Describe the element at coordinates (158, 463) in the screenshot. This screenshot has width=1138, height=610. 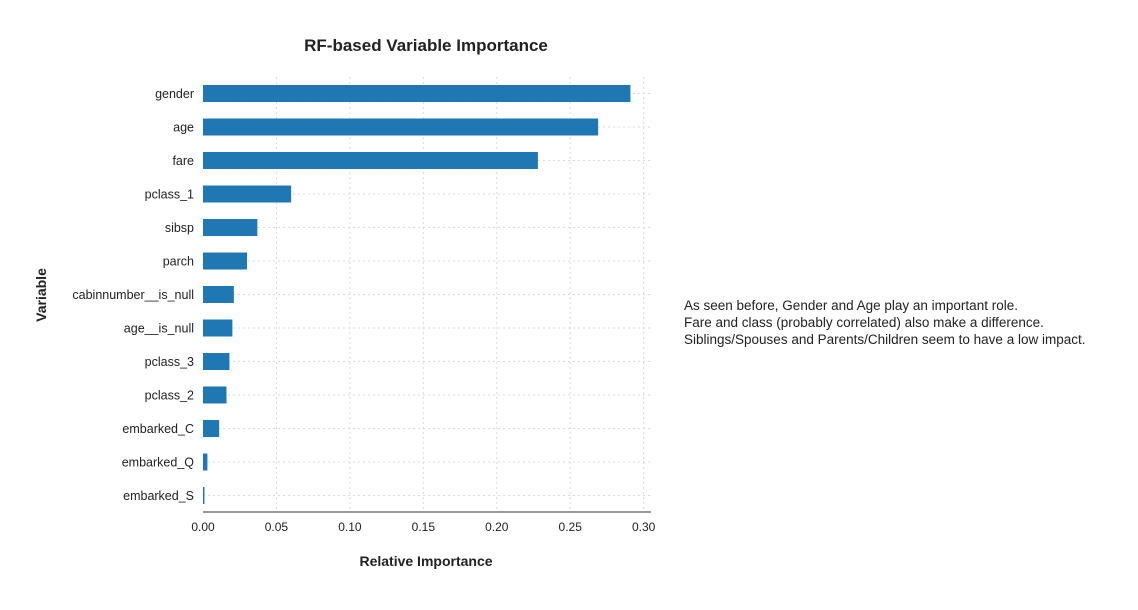
I see `category-label: embarked_Q` at that location.